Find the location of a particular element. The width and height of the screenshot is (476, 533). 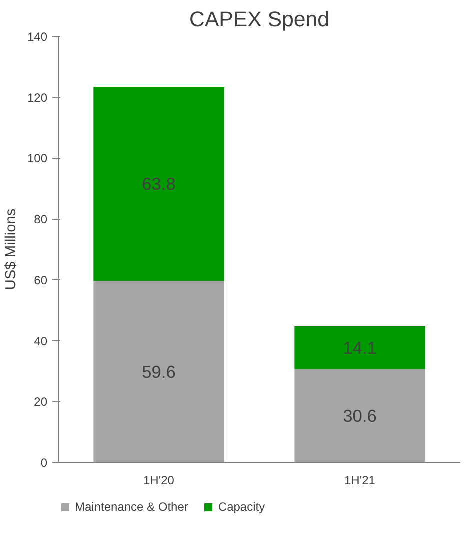

data-label: 59.6 is located at coordinates (159, 372).